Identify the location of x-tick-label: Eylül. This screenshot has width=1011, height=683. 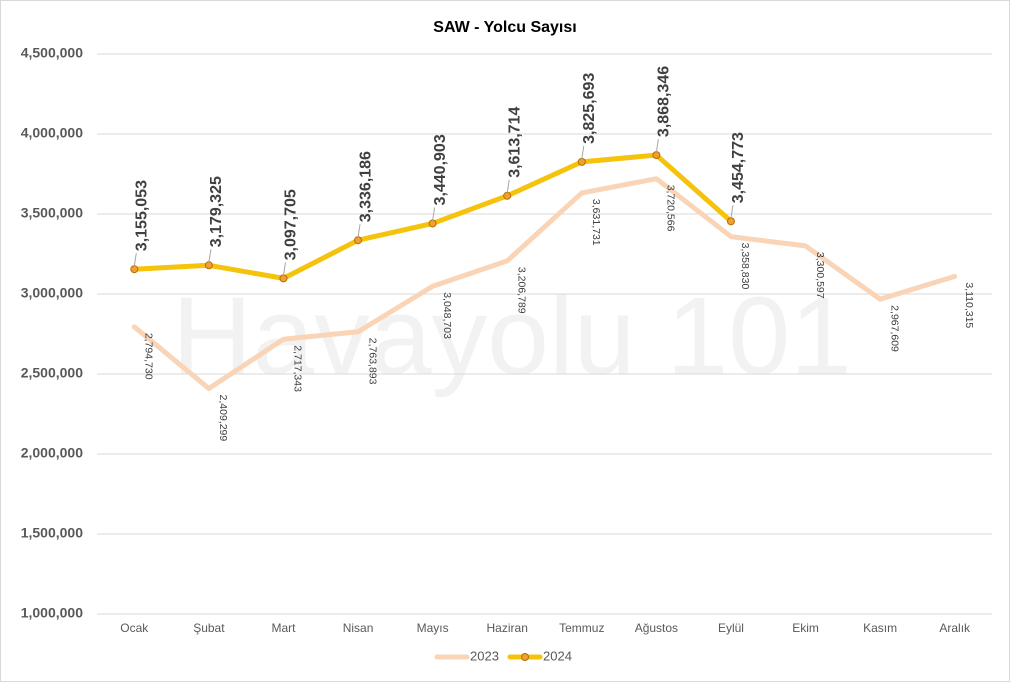
(731, 628).